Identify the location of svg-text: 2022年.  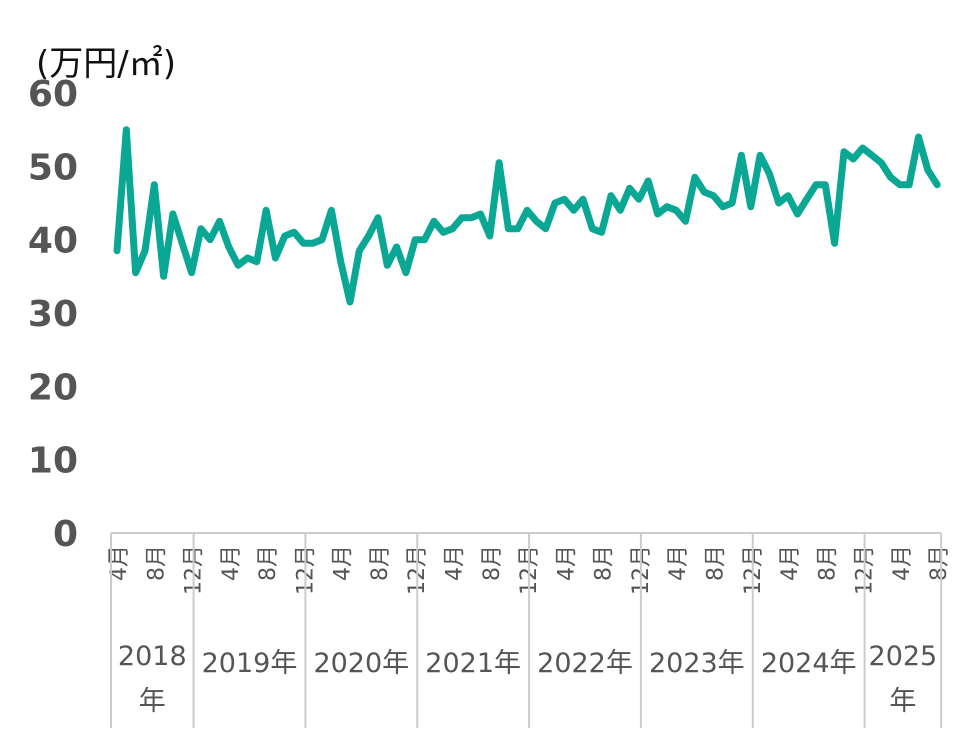
(585, 663).